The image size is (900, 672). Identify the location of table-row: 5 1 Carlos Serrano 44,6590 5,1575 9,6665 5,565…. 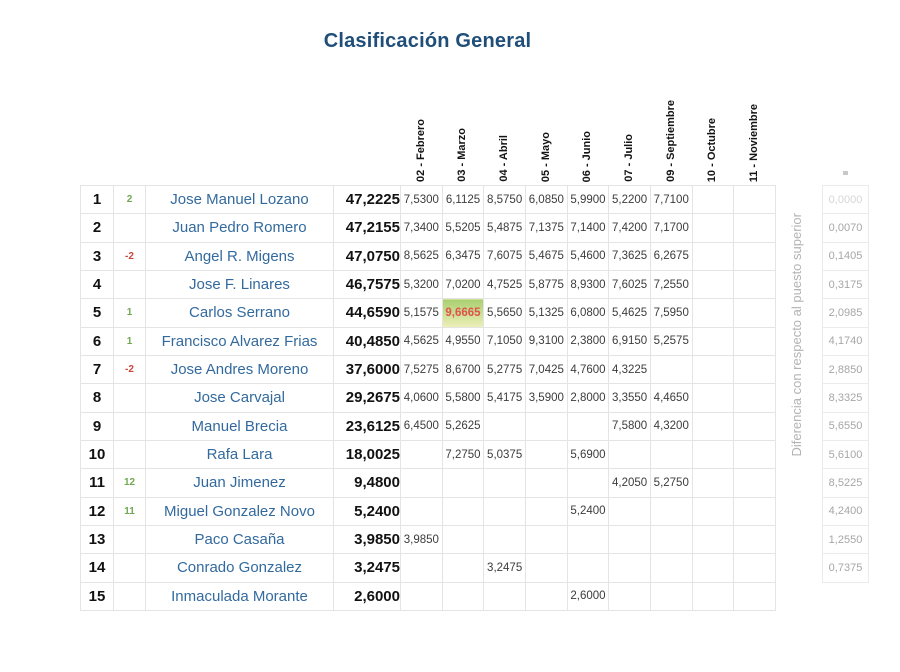
(428, 313).